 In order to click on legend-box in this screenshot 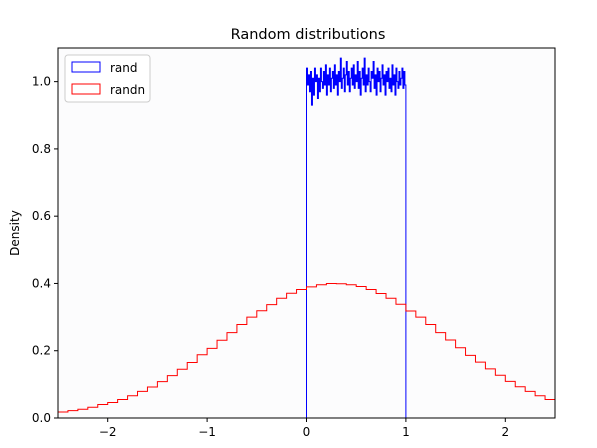, I will do `click(107, 78)`.